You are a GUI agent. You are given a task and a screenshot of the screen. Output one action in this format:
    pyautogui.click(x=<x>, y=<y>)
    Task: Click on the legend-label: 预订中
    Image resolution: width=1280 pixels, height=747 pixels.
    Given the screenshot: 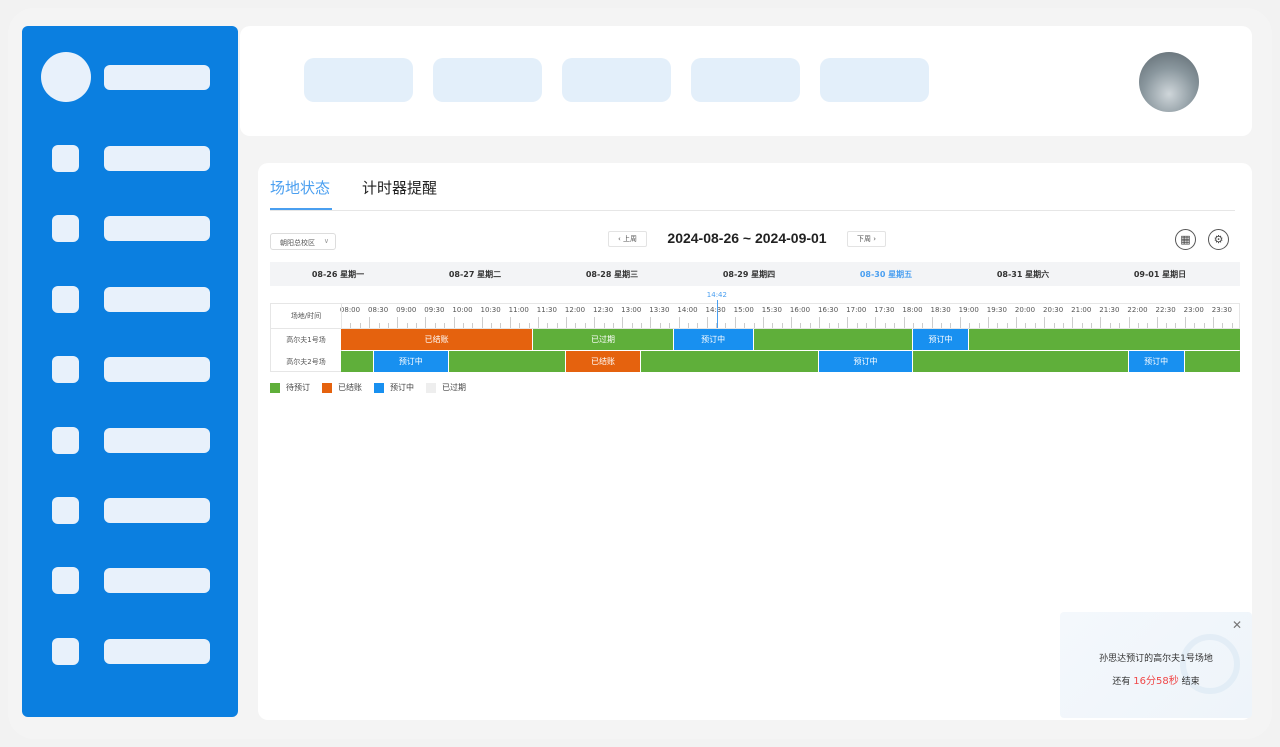 What is the action you would take?
    pyautogui.click(x=402, y=387)
    